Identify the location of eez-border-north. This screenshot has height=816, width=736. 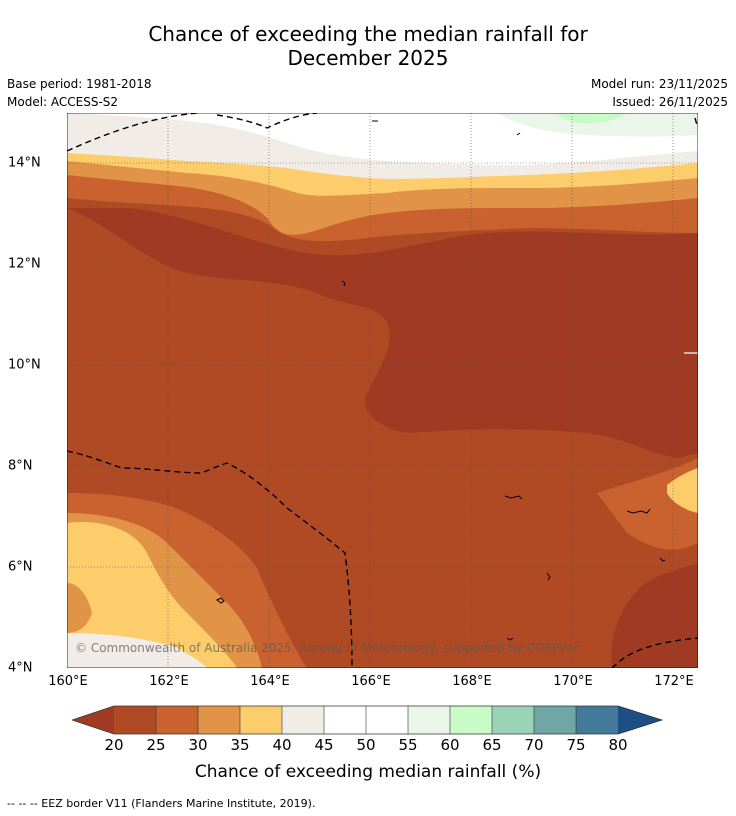
(267, 121).